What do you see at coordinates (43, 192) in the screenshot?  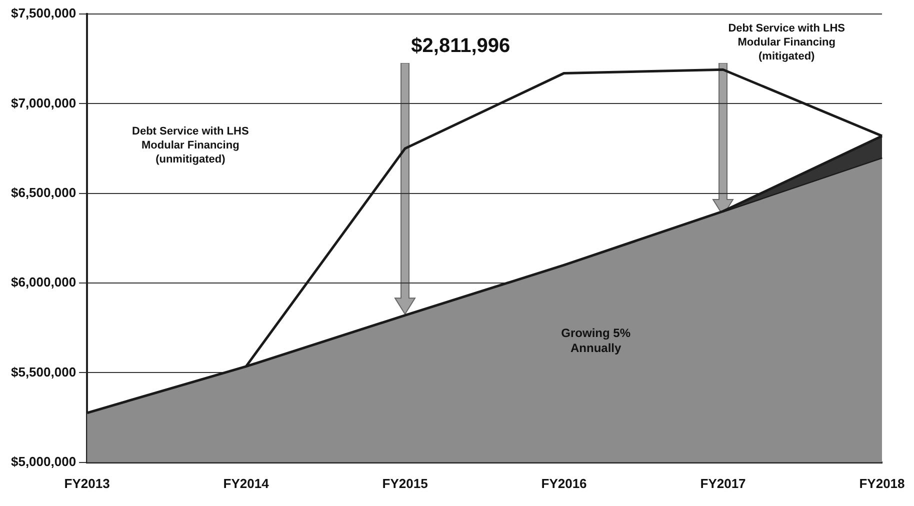 I see `y-tick-label: $6,500,000` at bounding box center [43, 192].